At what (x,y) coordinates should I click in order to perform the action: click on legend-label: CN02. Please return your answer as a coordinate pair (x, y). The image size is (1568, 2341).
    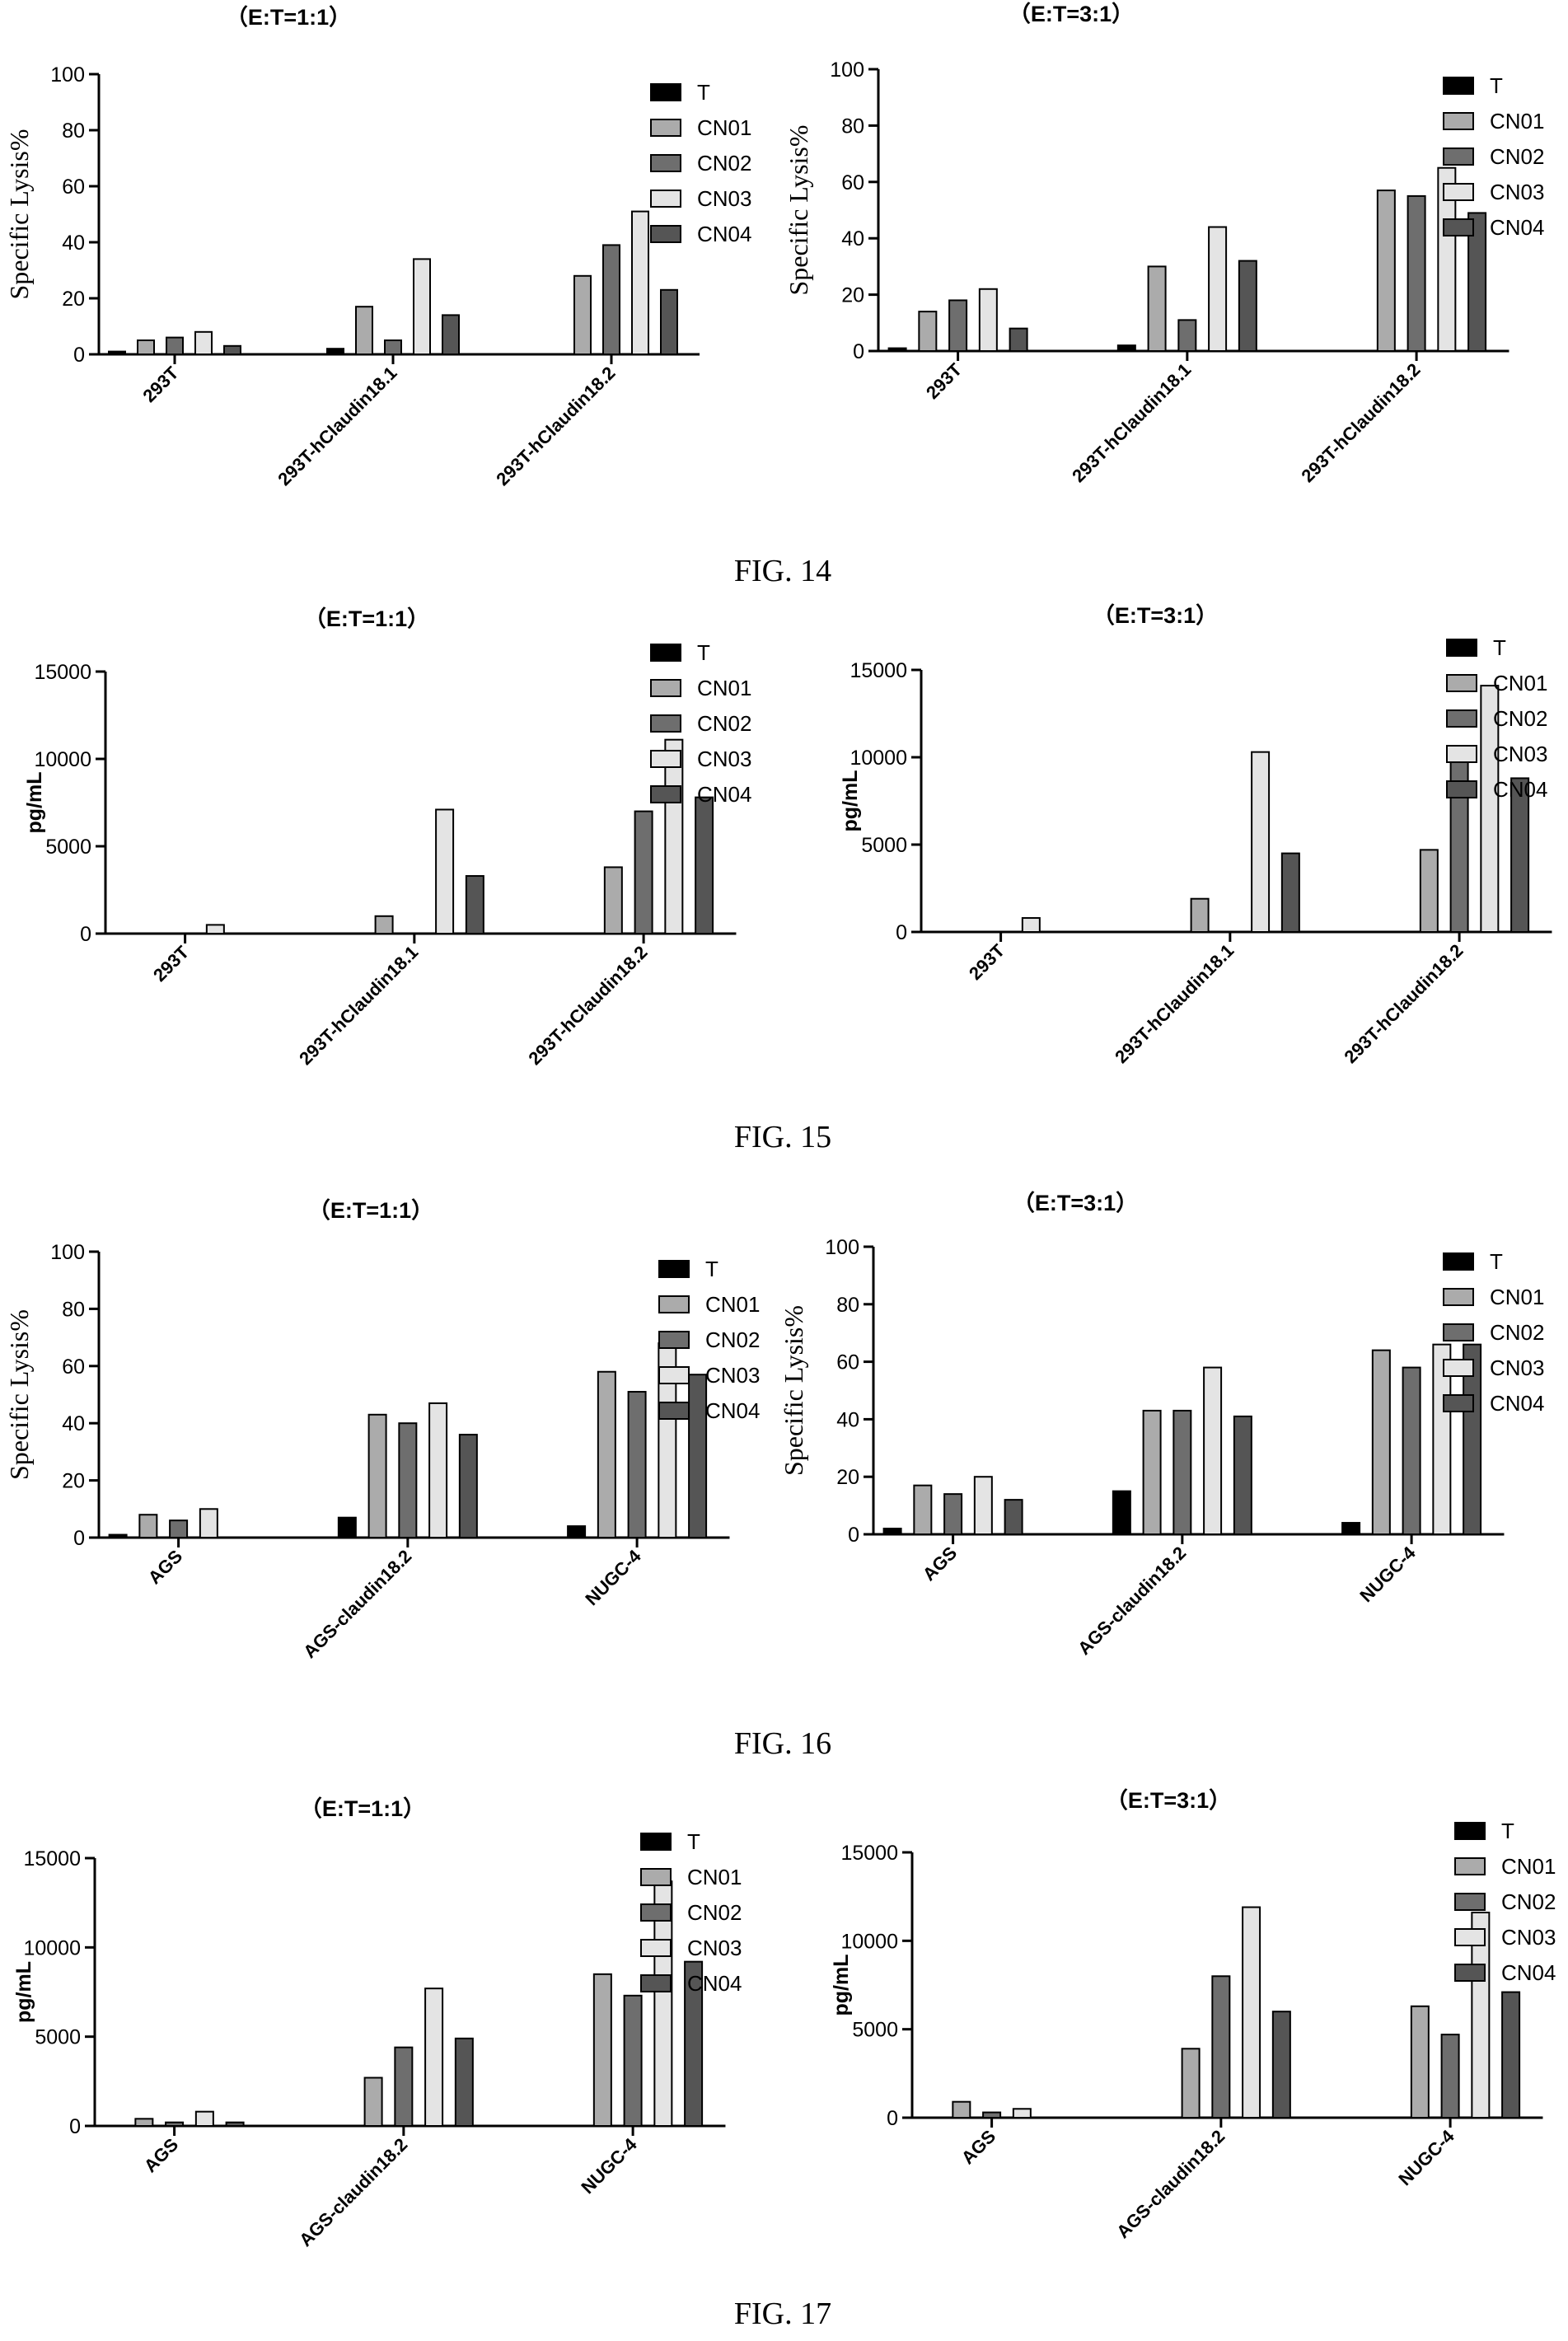
    Looking at the image, I should click on (724, 163).